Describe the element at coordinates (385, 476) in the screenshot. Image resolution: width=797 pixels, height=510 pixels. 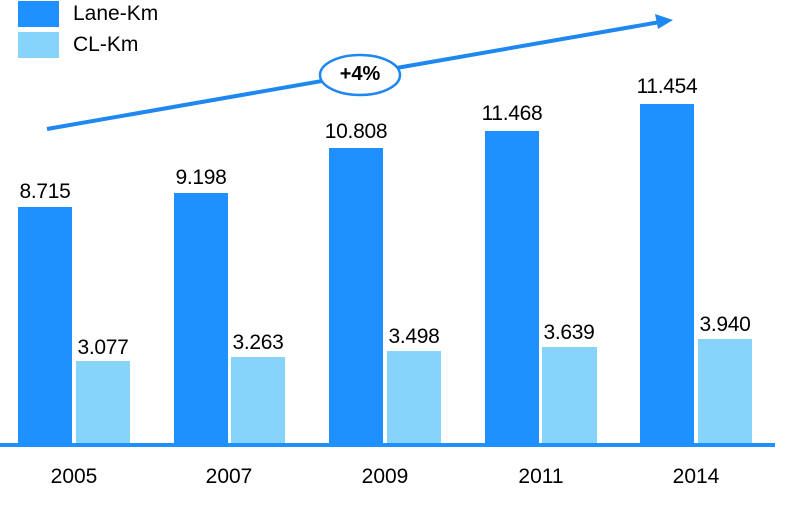
I see `x-tick-2009: 2009` at that location.